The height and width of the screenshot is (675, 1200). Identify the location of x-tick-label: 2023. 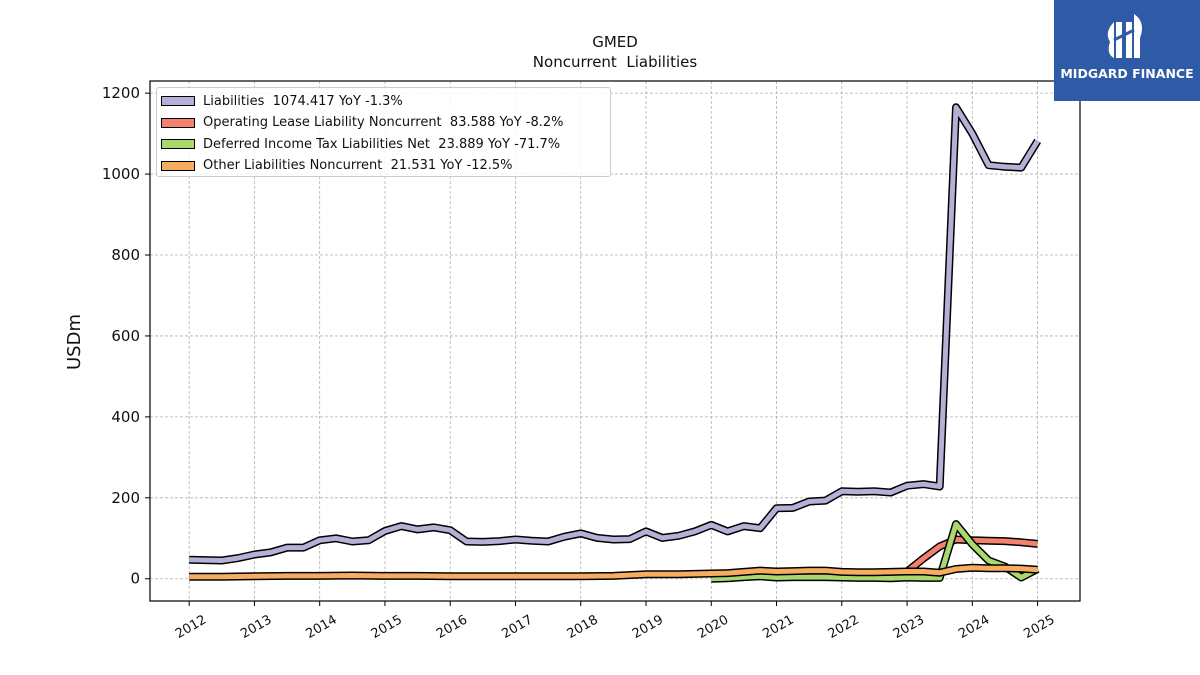
(909, 627).